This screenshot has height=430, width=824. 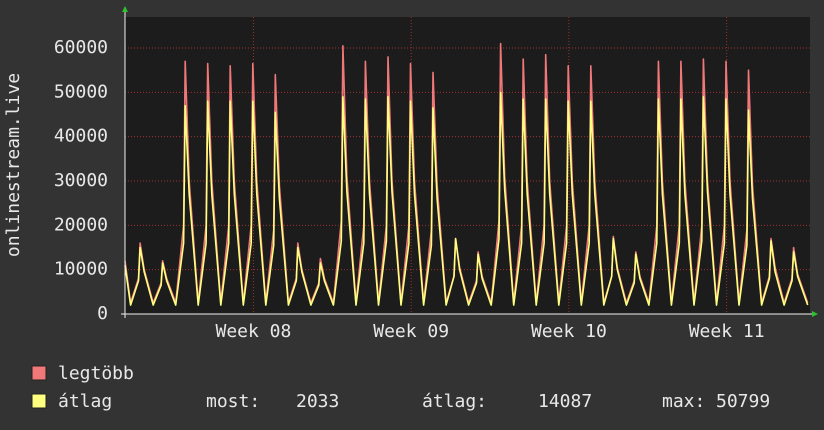 I want to click on legend-label: átlag, so click(x=85, y=401).